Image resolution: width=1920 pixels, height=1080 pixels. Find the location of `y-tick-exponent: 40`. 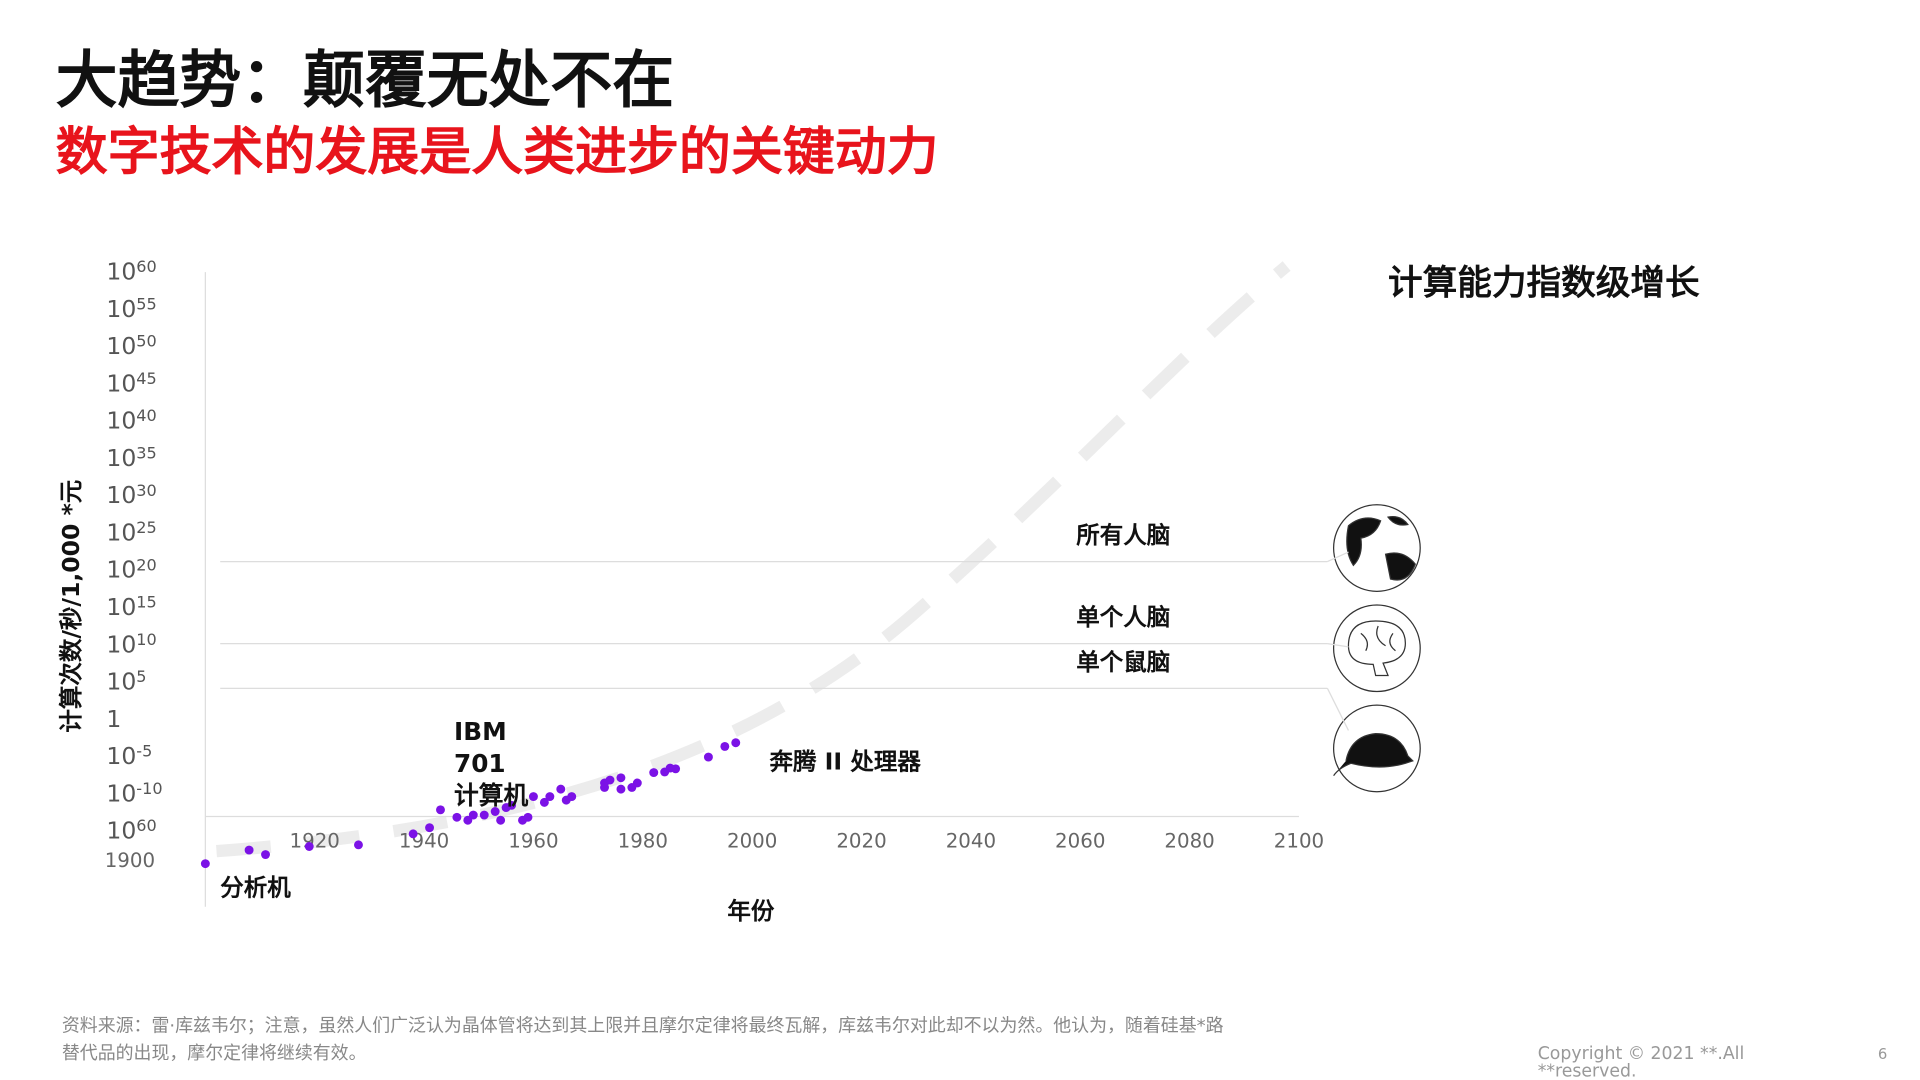

y-tick-exponent: 40 is located at coordinates (146, 415).